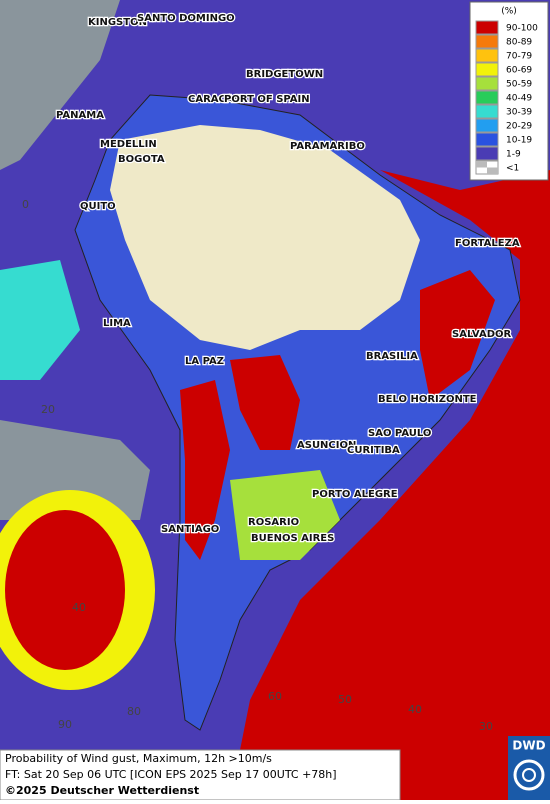  What do you see at coordinates (65, 590) in the screenshot?
I see `high-probability` at bounding box center [65, 590].